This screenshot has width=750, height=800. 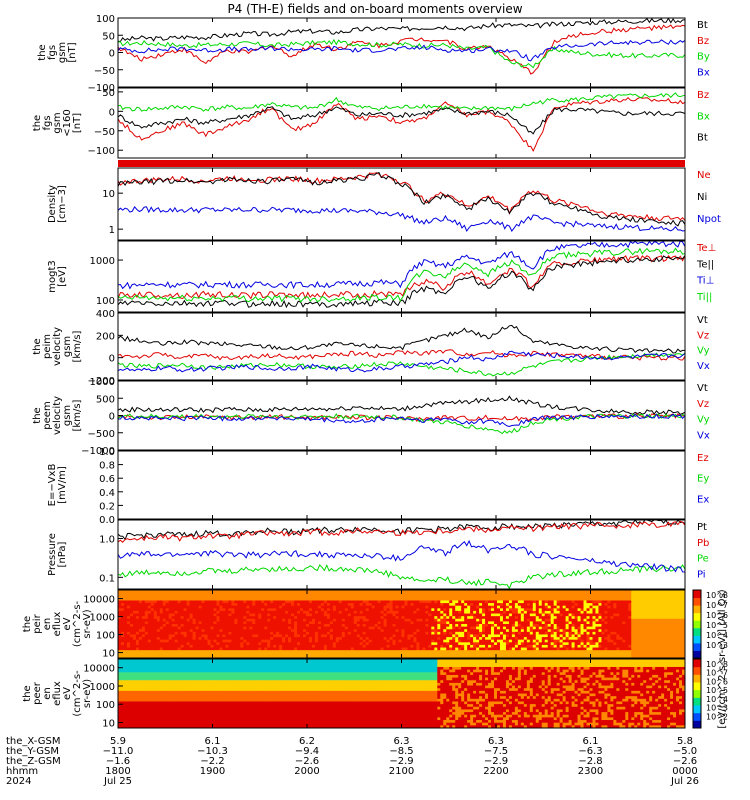 What do you see at coordinates (703, 479) in the screenshot?
I see `legend-green: Ey` at bounding box center [703, 479].